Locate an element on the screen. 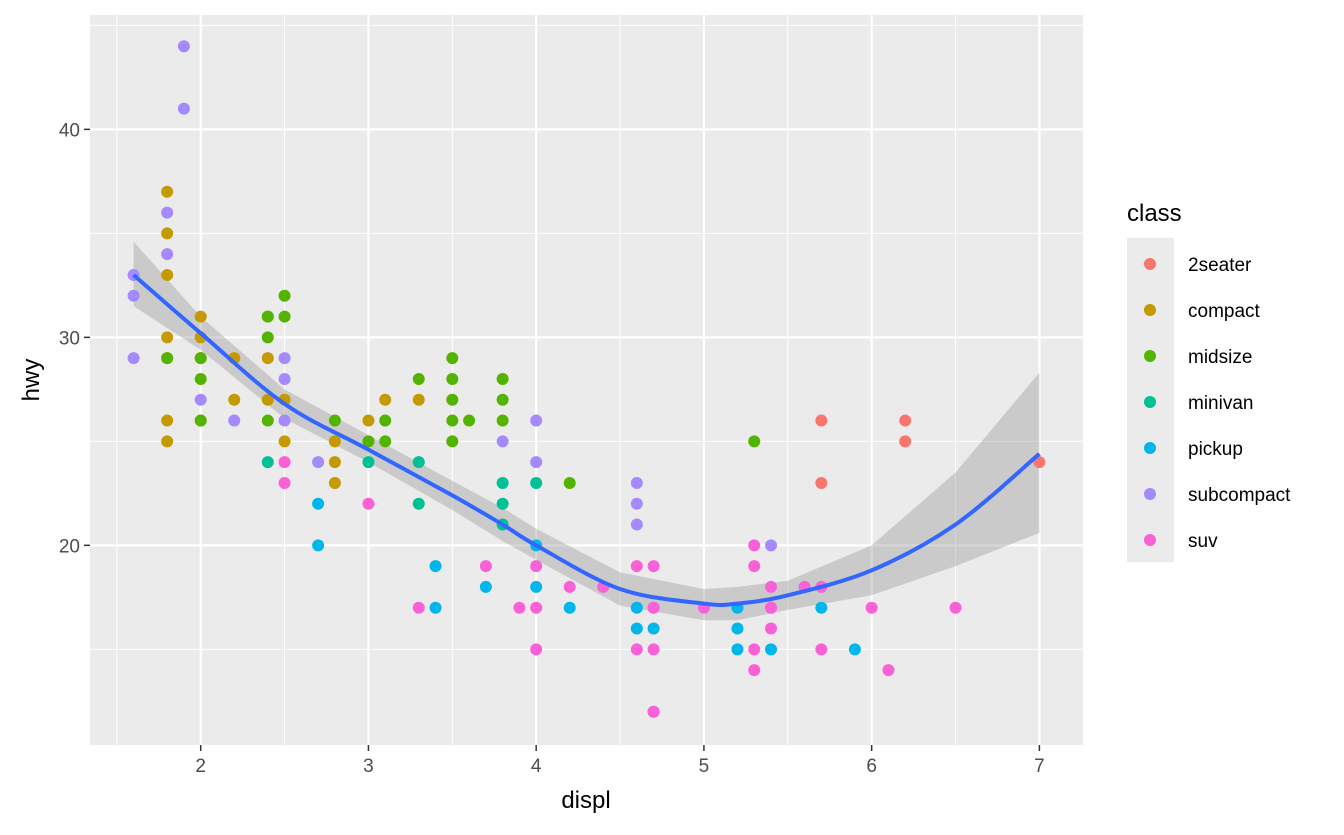 This screenshot has width=1344, height=835. legend-title: class is located at coordinates (1154, 213).